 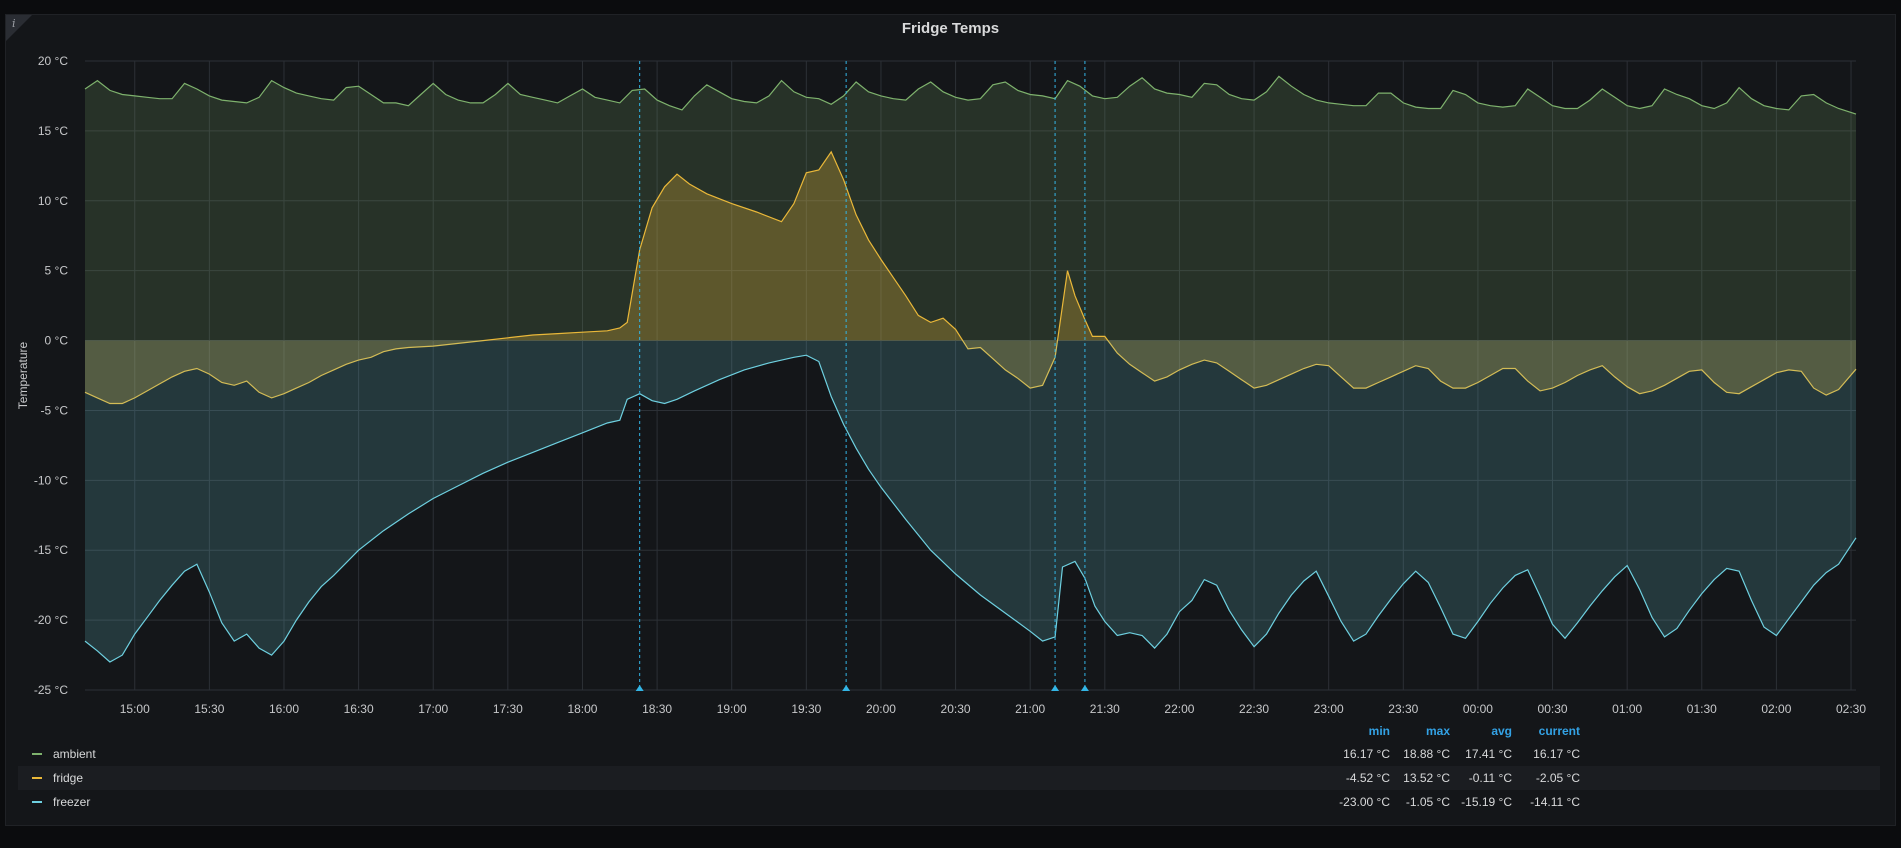 What do you see at coordinates (1559, 731) in the screenshot?
I see `legend-header-current: current` at bounding box center [1559, 731].